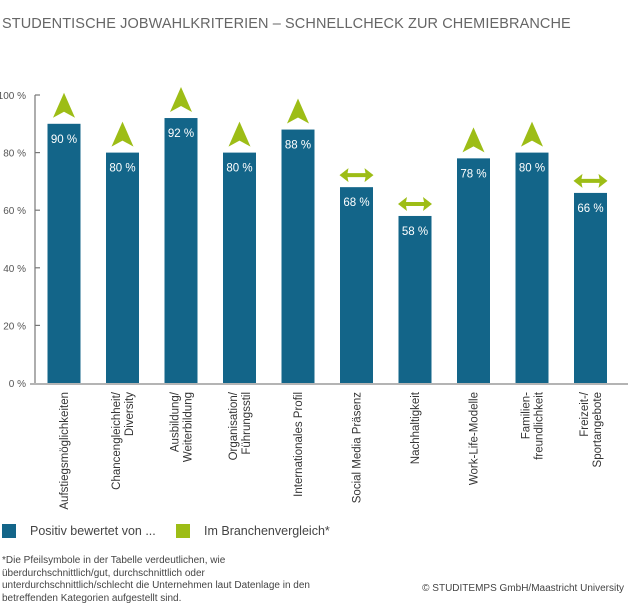  What do you see at coordinates (473, 174) in the screenshot?
I see `bar-value-label: 78 %` at bounding box center [473, 174].